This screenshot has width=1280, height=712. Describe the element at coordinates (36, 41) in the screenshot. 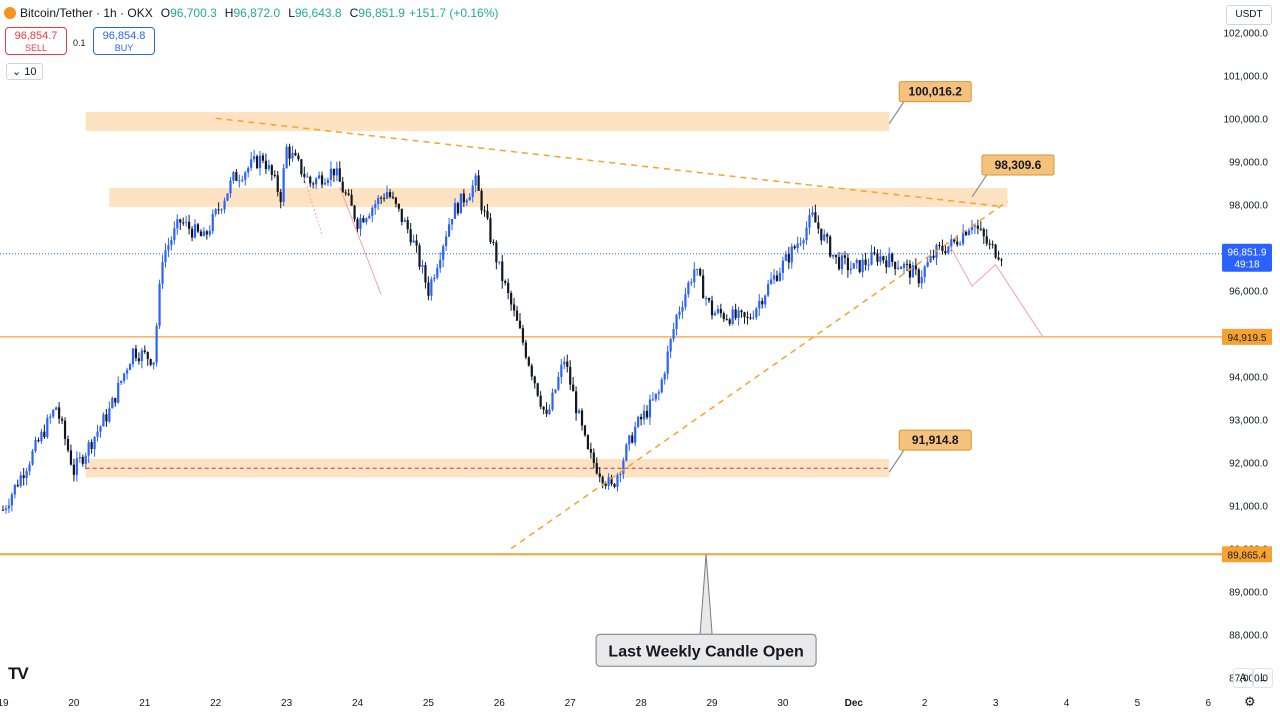

I see `sell-button: 96,854.7 SELL` at that location.